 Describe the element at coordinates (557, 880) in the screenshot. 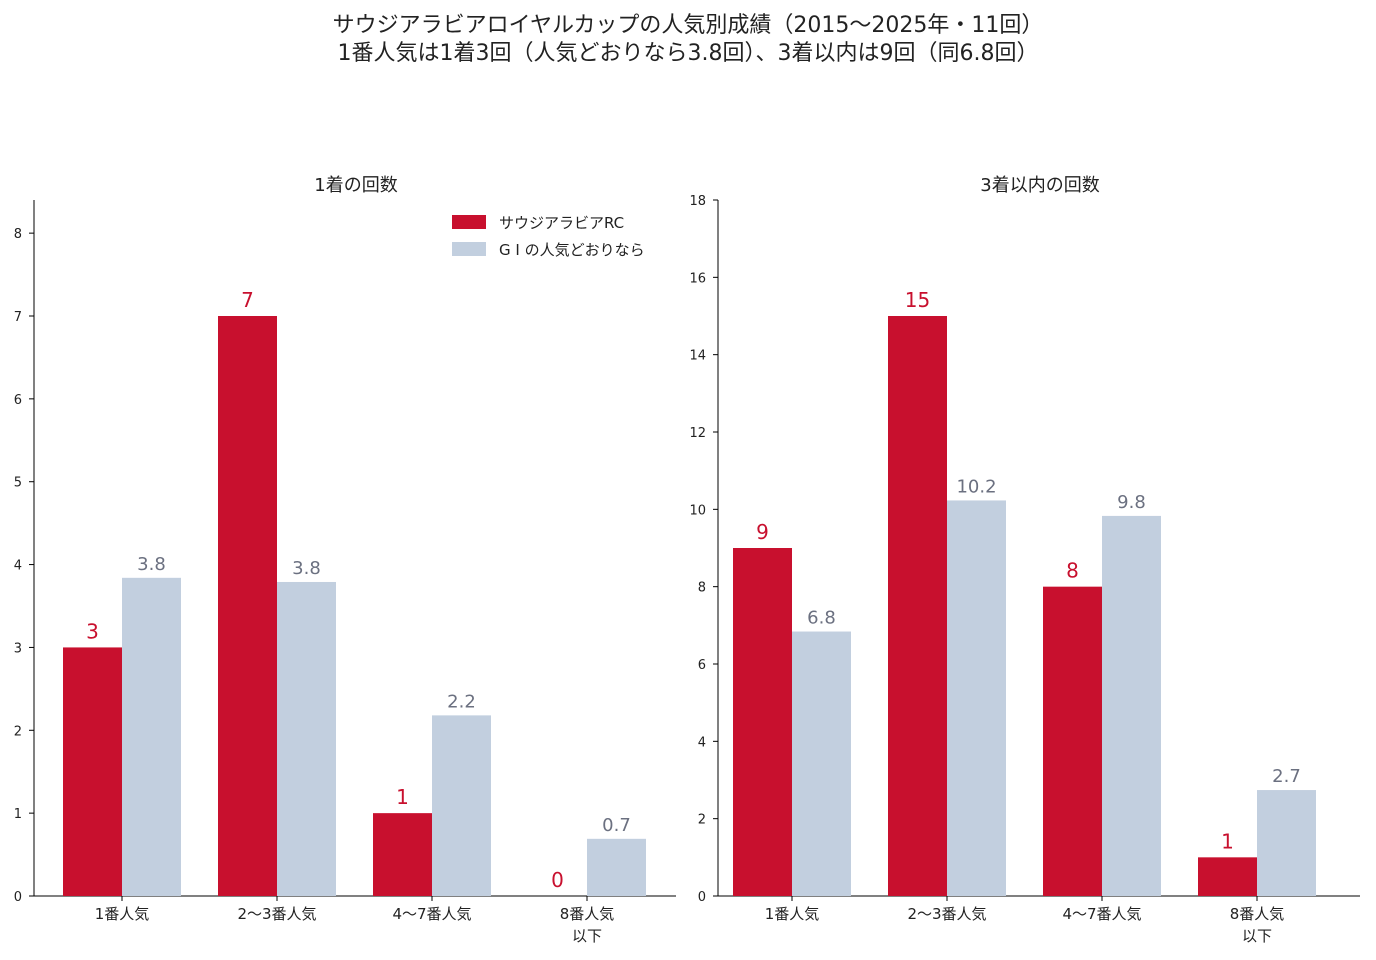

I see `data-label-series-a: 0` at that location.